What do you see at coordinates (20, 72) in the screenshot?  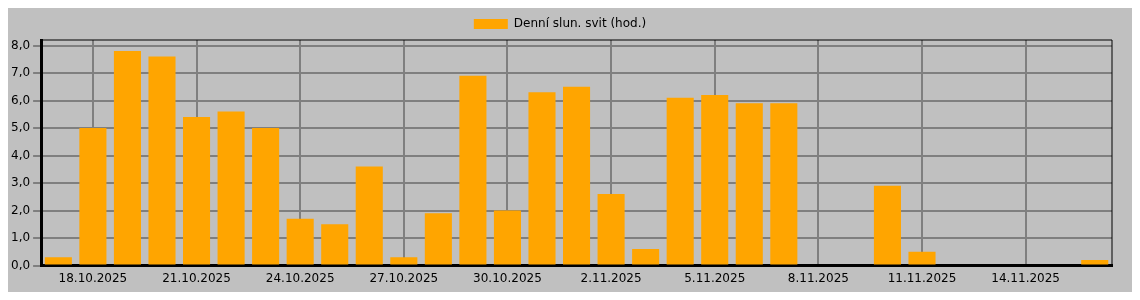 I see `y-tick-label: 7,0` at bounding box center [20, 72].